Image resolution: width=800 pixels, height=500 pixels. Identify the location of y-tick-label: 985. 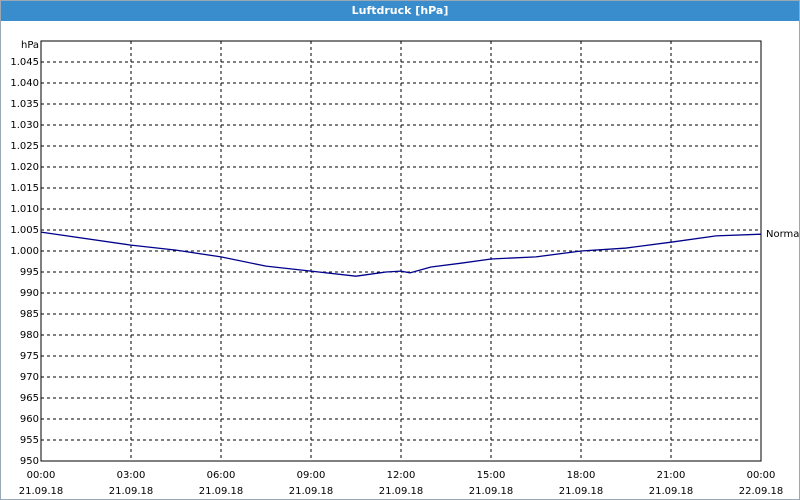
(29, 314).